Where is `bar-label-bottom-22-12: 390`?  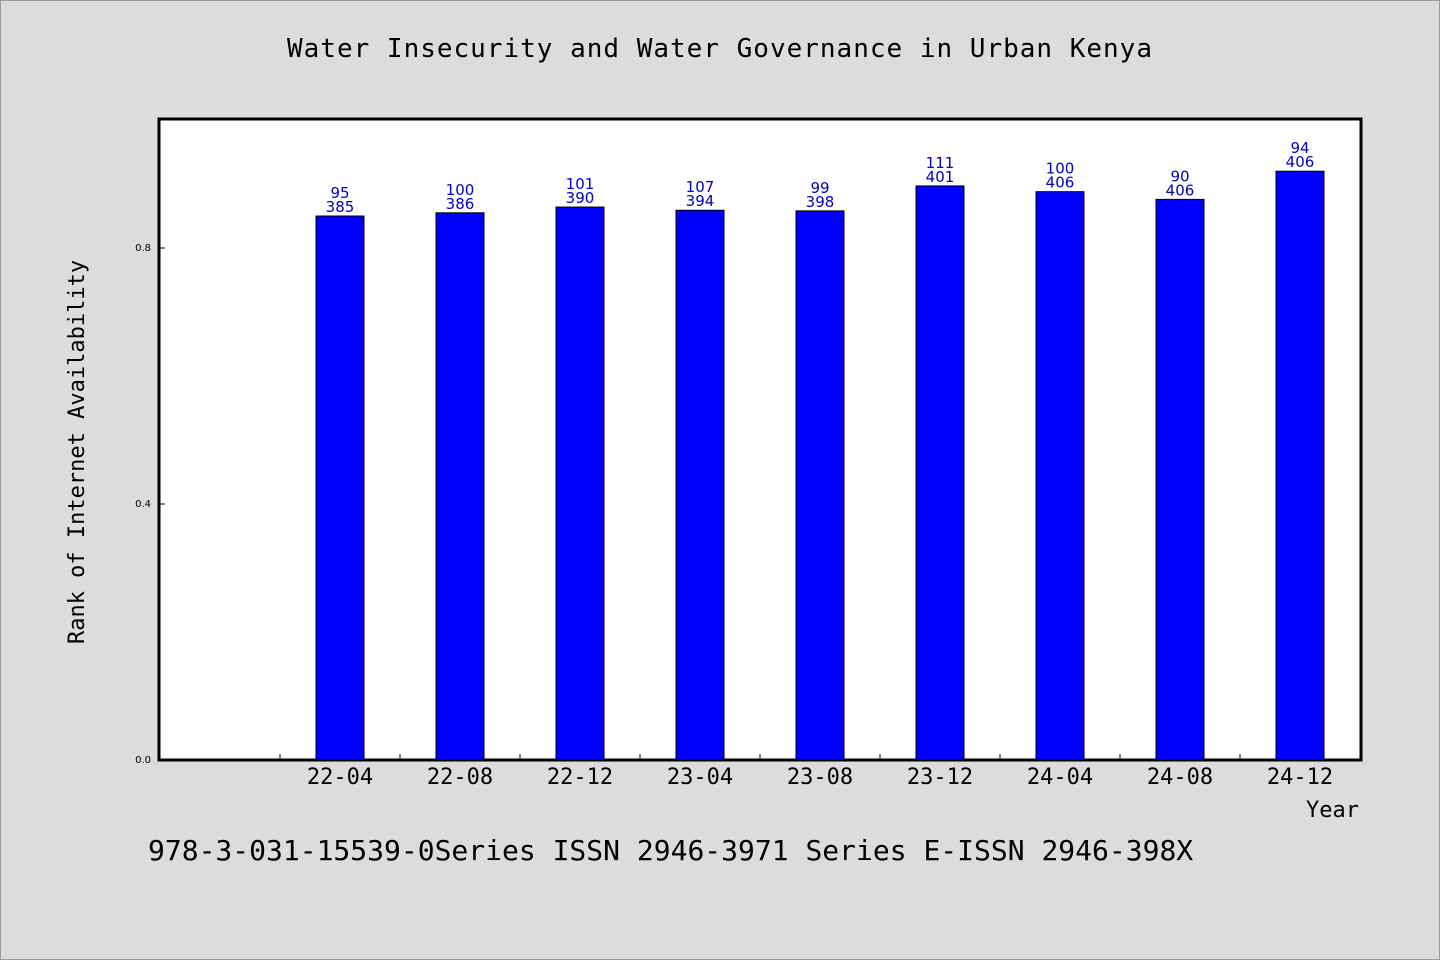
bar-label-bottom-22-12: 390 is located at coordinates (580, 198).